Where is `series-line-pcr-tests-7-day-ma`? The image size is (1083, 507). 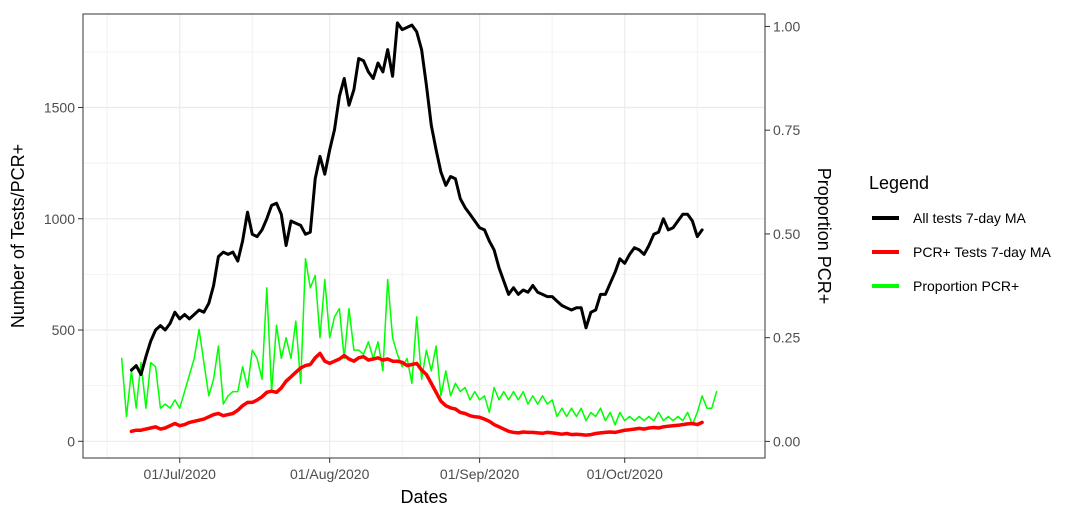 series-line-pcr-tests-7-day-ma is located at coordinates (416, 394).